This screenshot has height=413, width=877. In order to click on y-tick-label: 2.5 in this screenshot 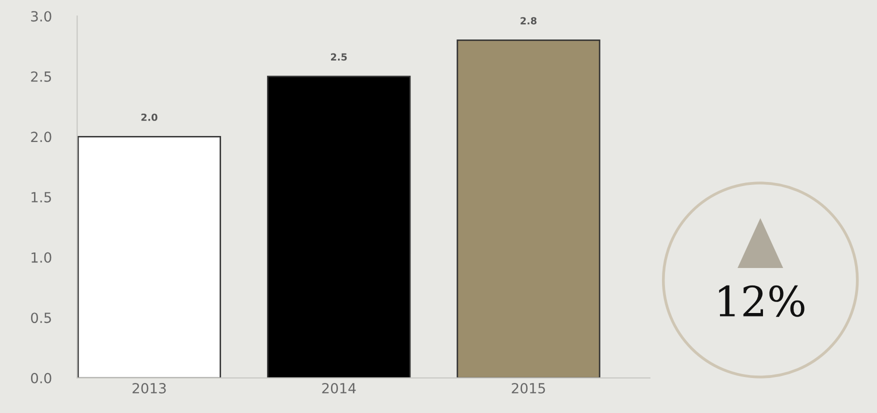, I will do `click(41, 76)`.